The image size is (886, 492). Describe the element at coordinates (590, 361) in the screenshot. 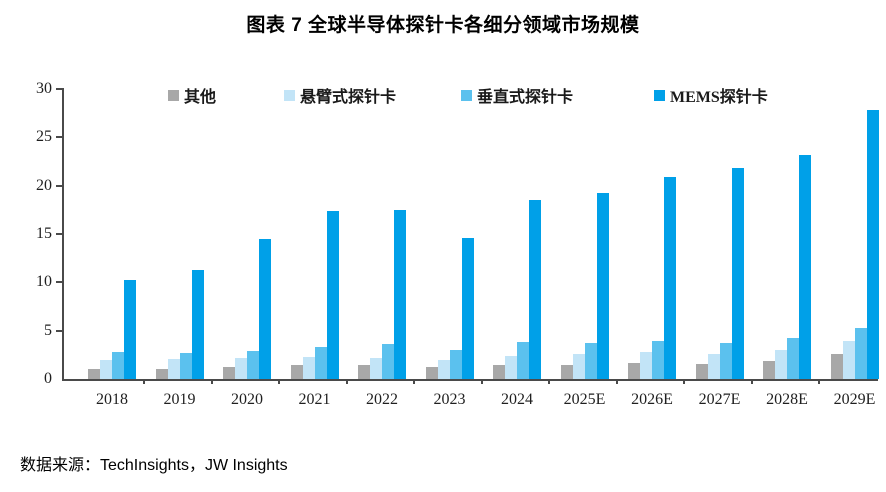

I see `bar-2025E-series2` at that location.